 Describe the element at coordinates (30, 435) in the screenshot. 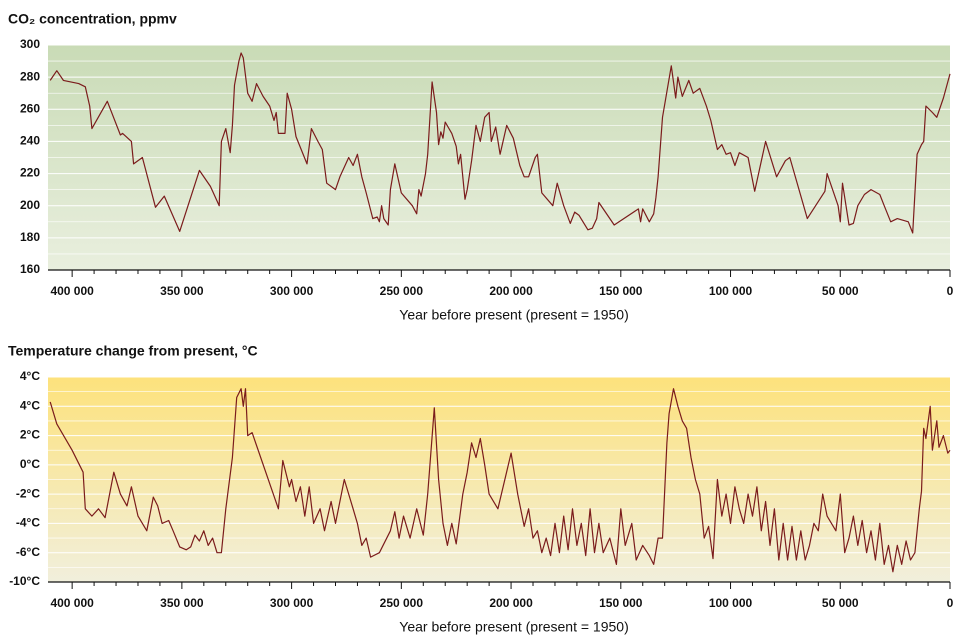

I see `y-tick-label: 2°C` at that location.